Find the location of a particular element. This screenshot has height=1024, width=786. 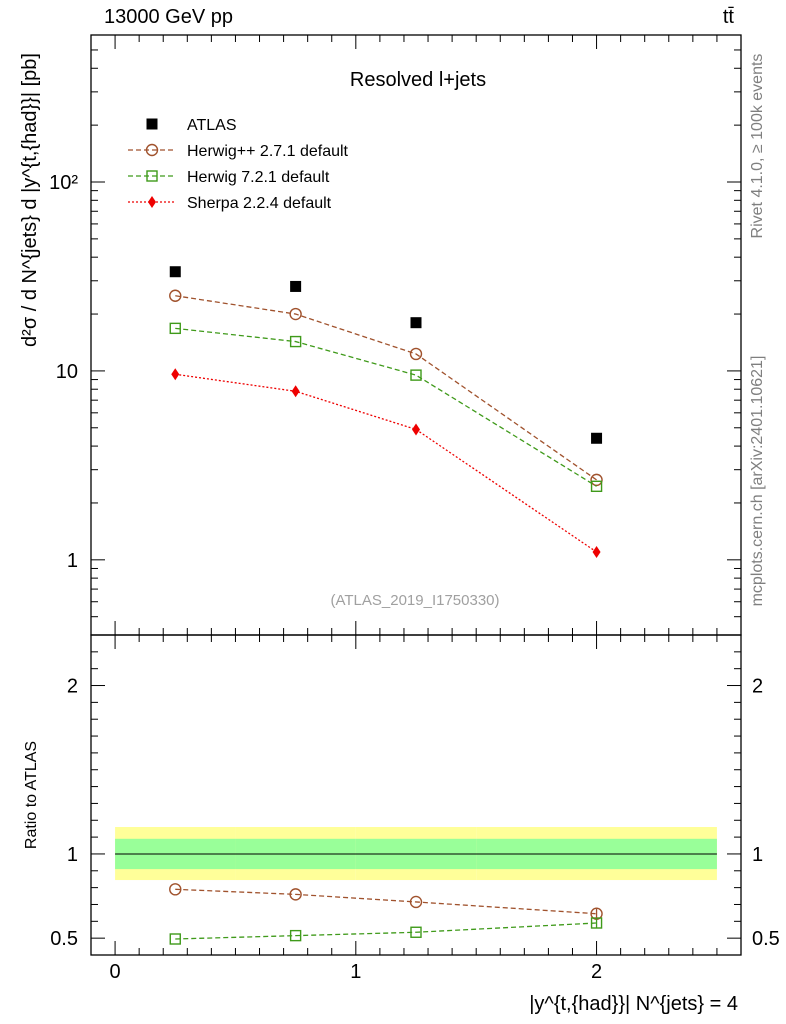

legend-label: Herwig++ 2.7.1 default is located at coordinates (268, 151).